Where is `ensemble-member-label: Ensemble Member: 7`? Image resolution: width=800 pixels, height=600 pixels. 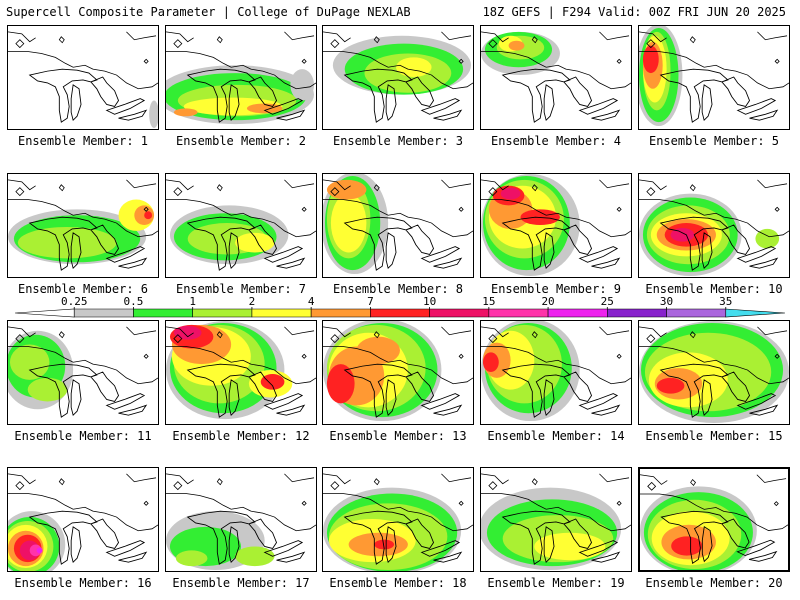 ensemble-member-label: Ensemble Member: 7 is located at coordinates (241, 289).